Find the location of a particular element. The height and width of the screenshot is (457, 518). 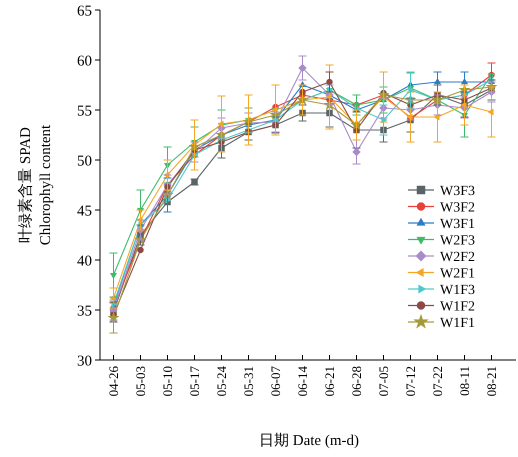

y-axis-title: 叶绿素含量 SPAD Chlorophyll content is located at coordinates (35, 185).